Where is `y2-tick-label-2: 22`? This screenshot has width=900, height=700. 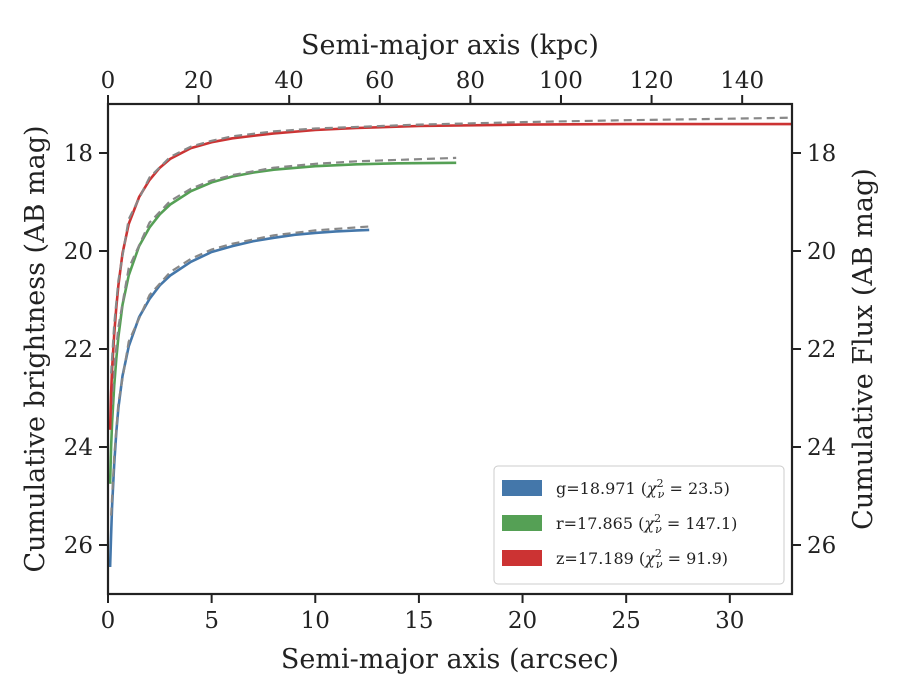 y2-tick-label-2: 22 is located at coordinates (821, 350).